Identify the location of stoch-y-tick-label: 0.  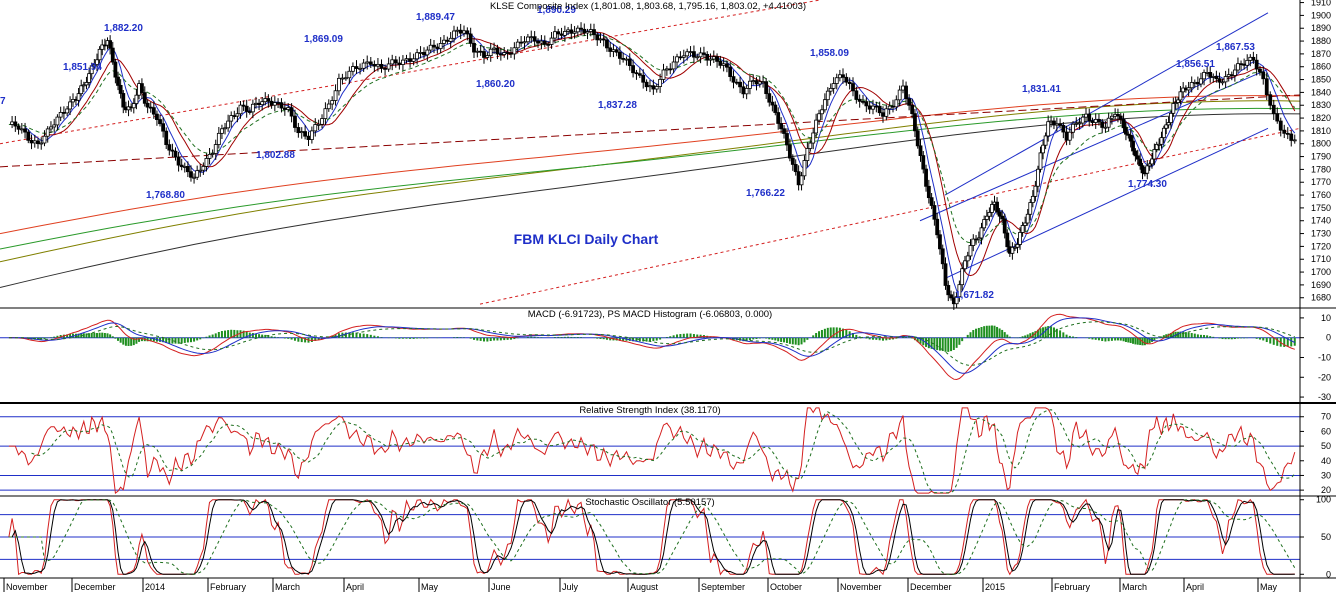
(1328, 574).